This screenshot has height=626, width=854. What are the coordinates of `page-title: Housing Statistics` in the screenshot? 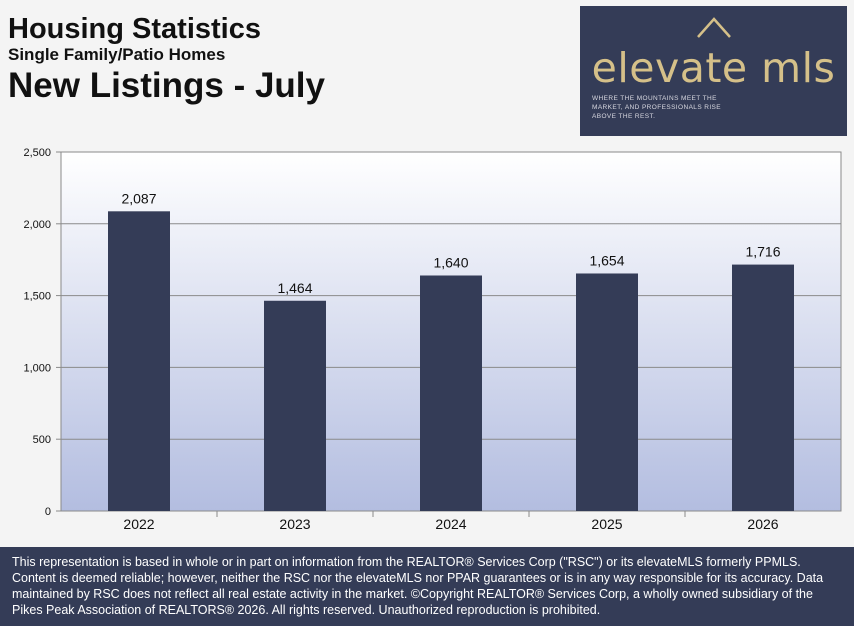 It's located at (134, 29).